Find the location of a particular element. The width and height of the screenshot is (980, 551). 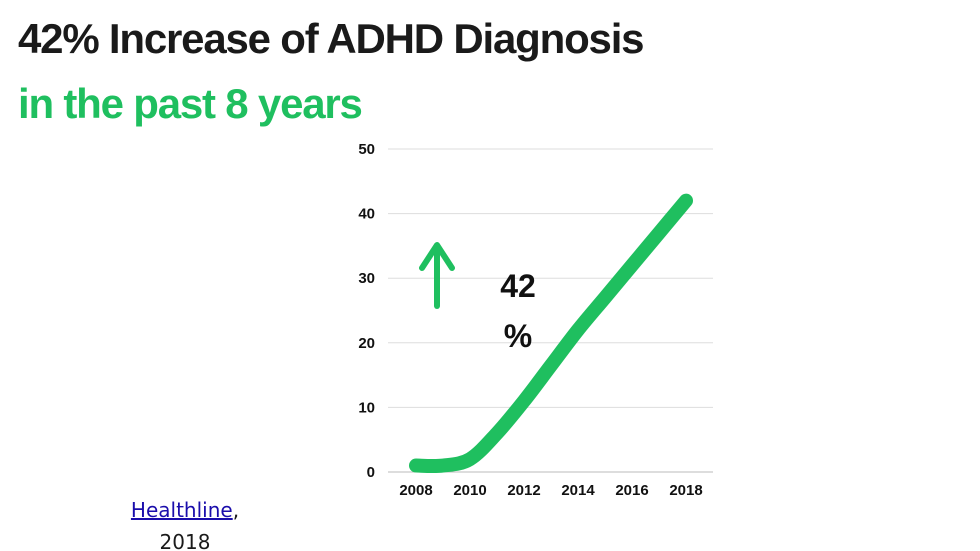

source-comma: , is located at coordinates (236, 510).